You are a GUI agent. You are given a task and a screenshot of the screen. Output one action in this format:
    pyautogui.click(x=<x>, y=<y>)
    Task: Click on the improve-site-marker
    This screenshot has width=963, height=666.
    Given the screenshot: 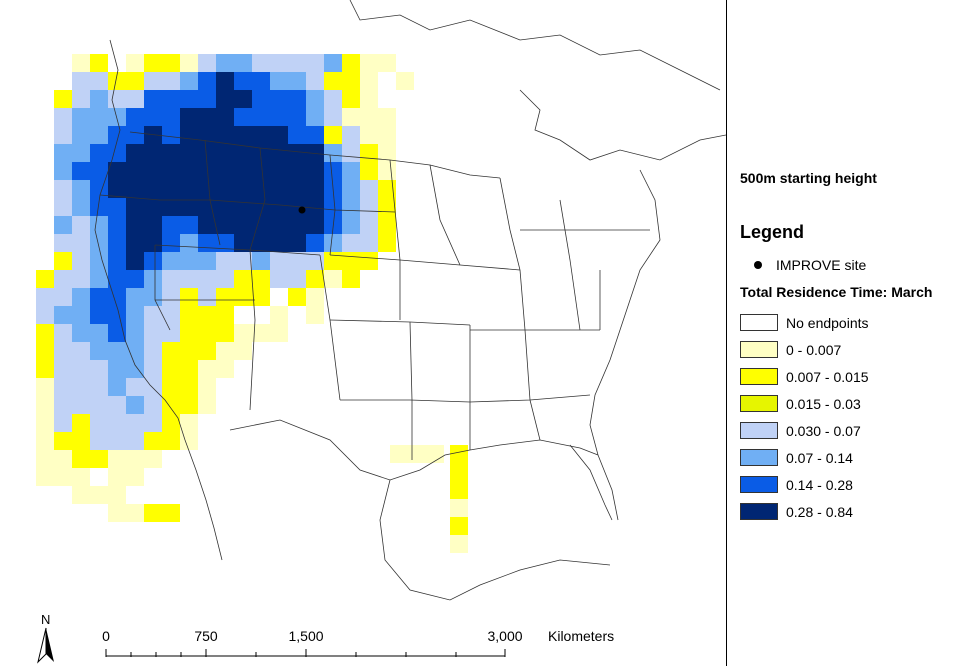 What is the action you would take?
    pyautogui.click(x=302, y=210)
    